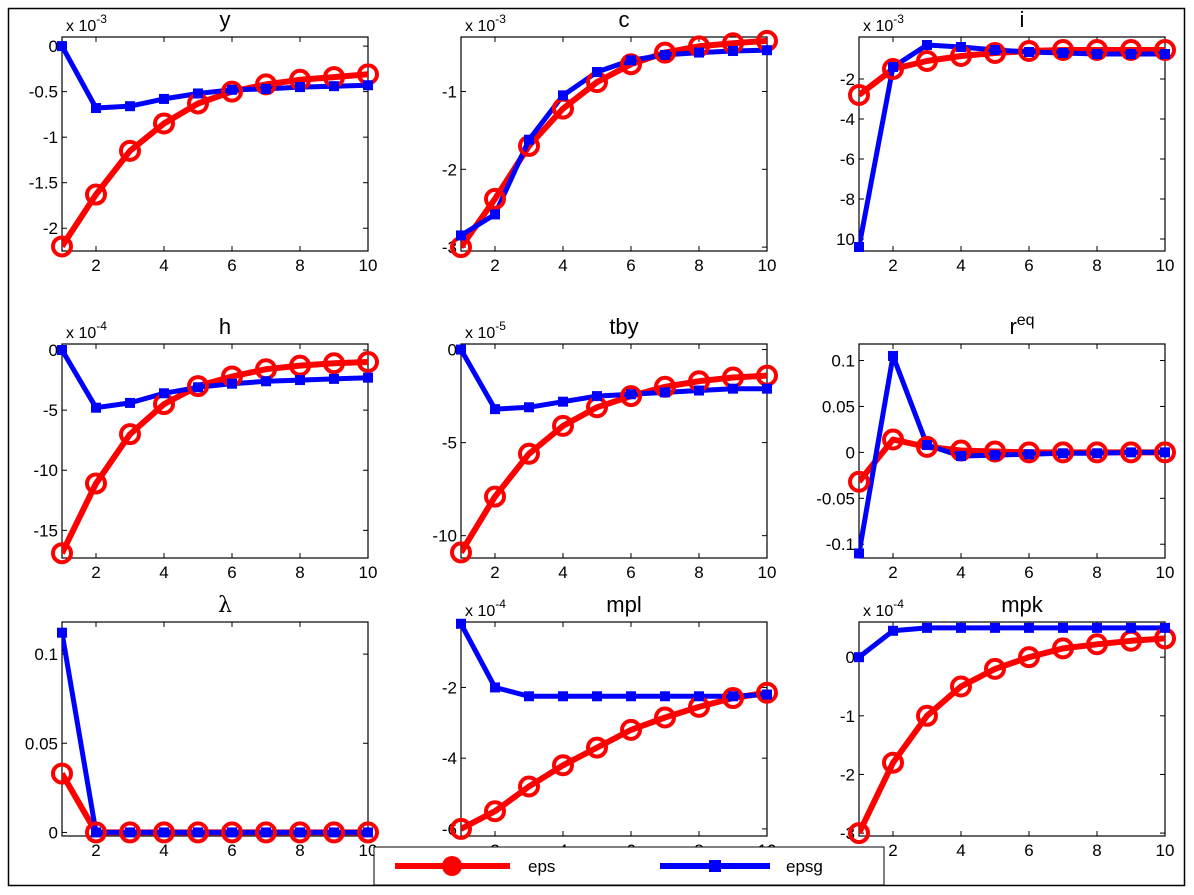  Describe the element at coordinates (845, 239) in the screenshot. I see `y-tick-label: 10` at that location.